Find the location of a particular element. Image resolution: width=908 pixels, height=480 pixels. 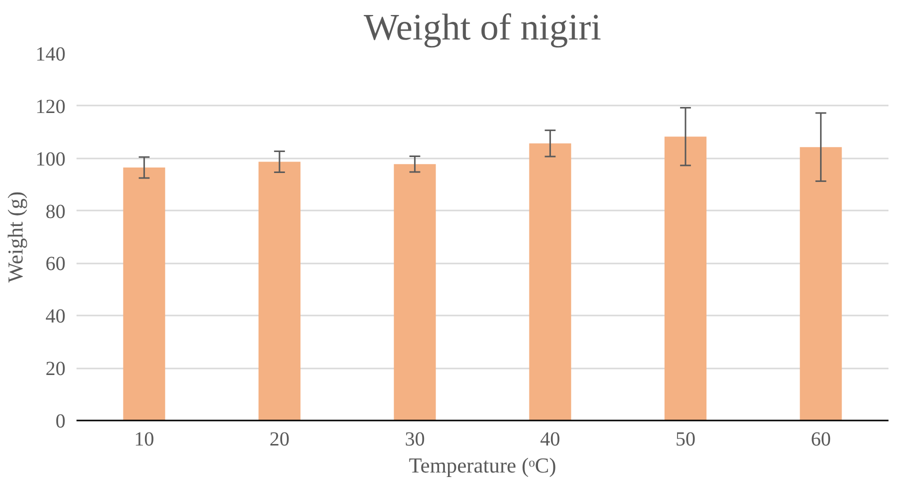

x-tick-label: 40 is located at coordinates (550, 439).